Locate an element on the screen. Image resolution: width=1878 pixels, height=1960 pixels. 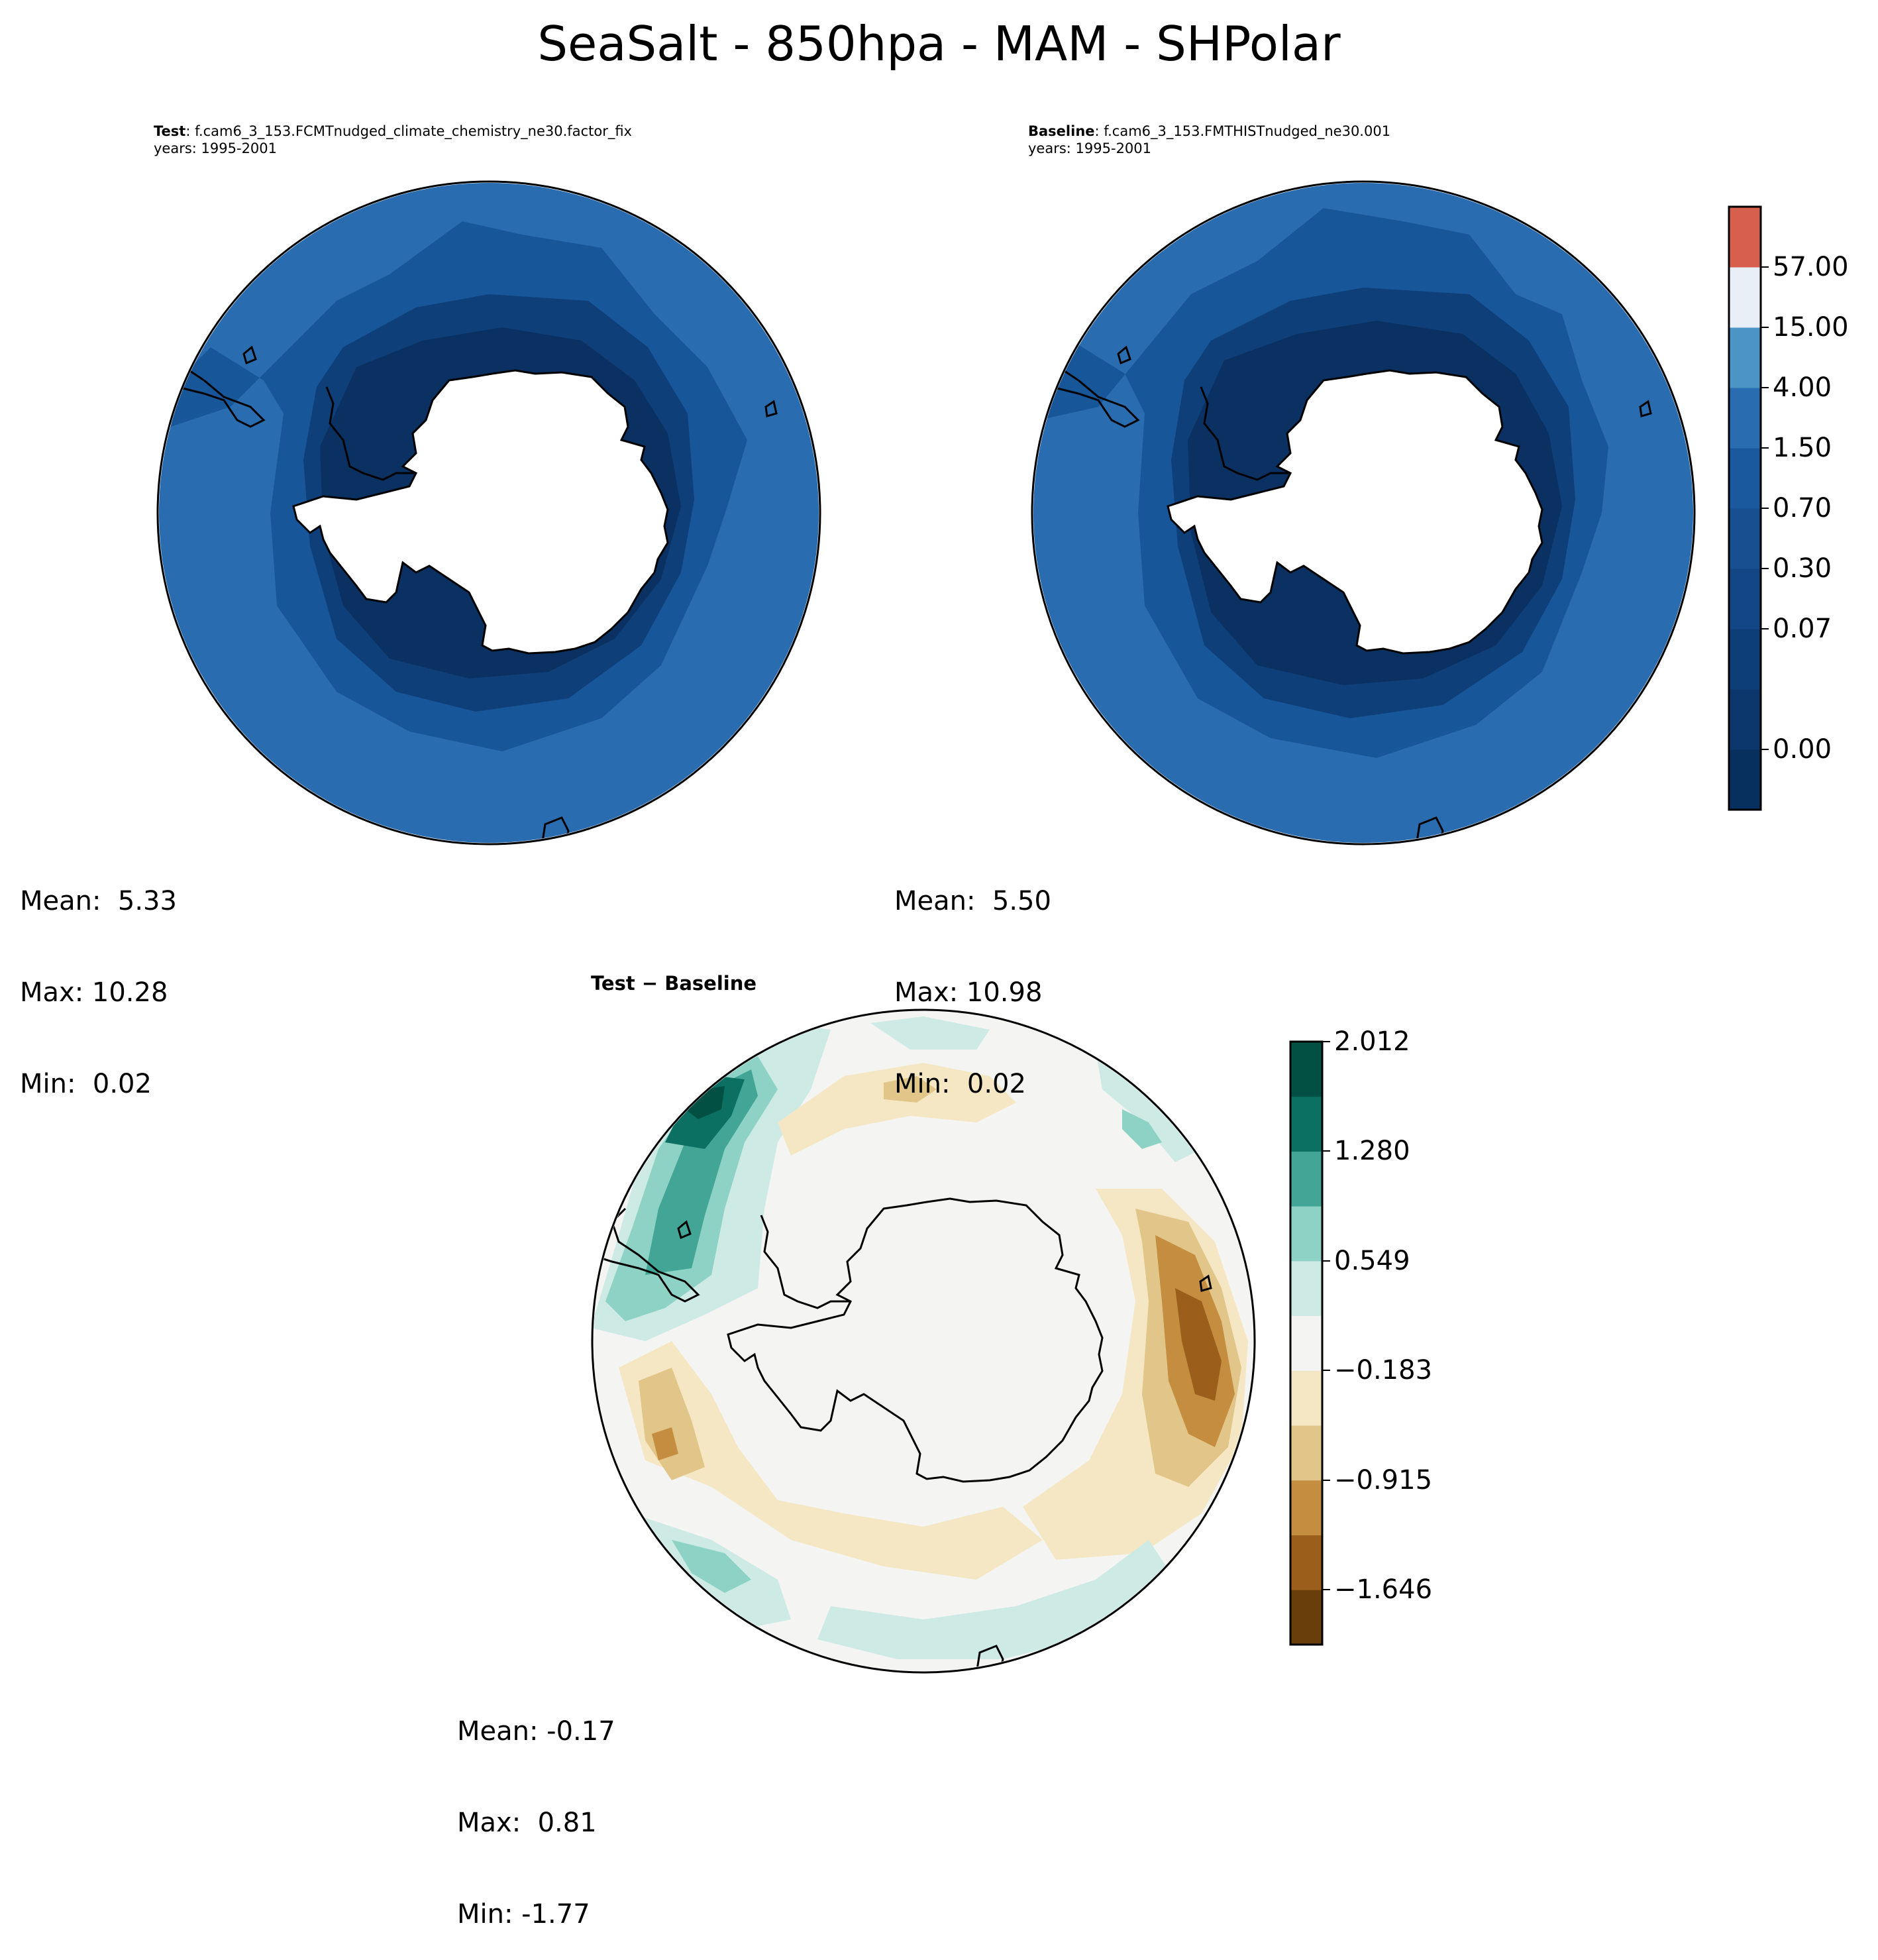
diff-tan-light-n is located at coordinates (897, 1109).